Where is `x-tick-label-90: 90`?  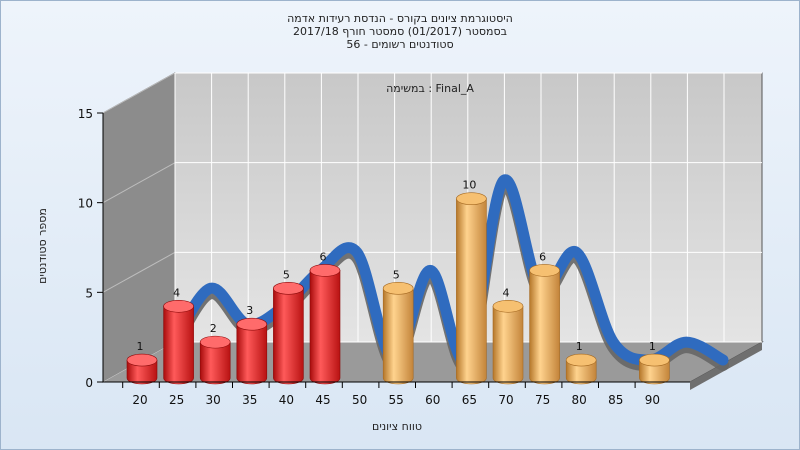 x-tick-label-90: 90 is located at coordinates (652, 400).